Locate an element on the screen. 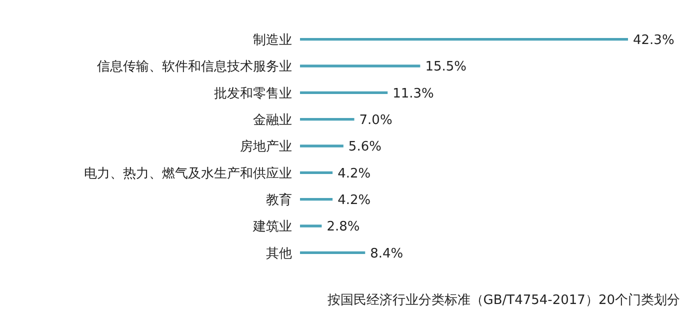 The height and width of the screenshot is (324, 696). y-tick-label: 信息传输、软件和信息技术服务业 is located at coordinates (194, 67).